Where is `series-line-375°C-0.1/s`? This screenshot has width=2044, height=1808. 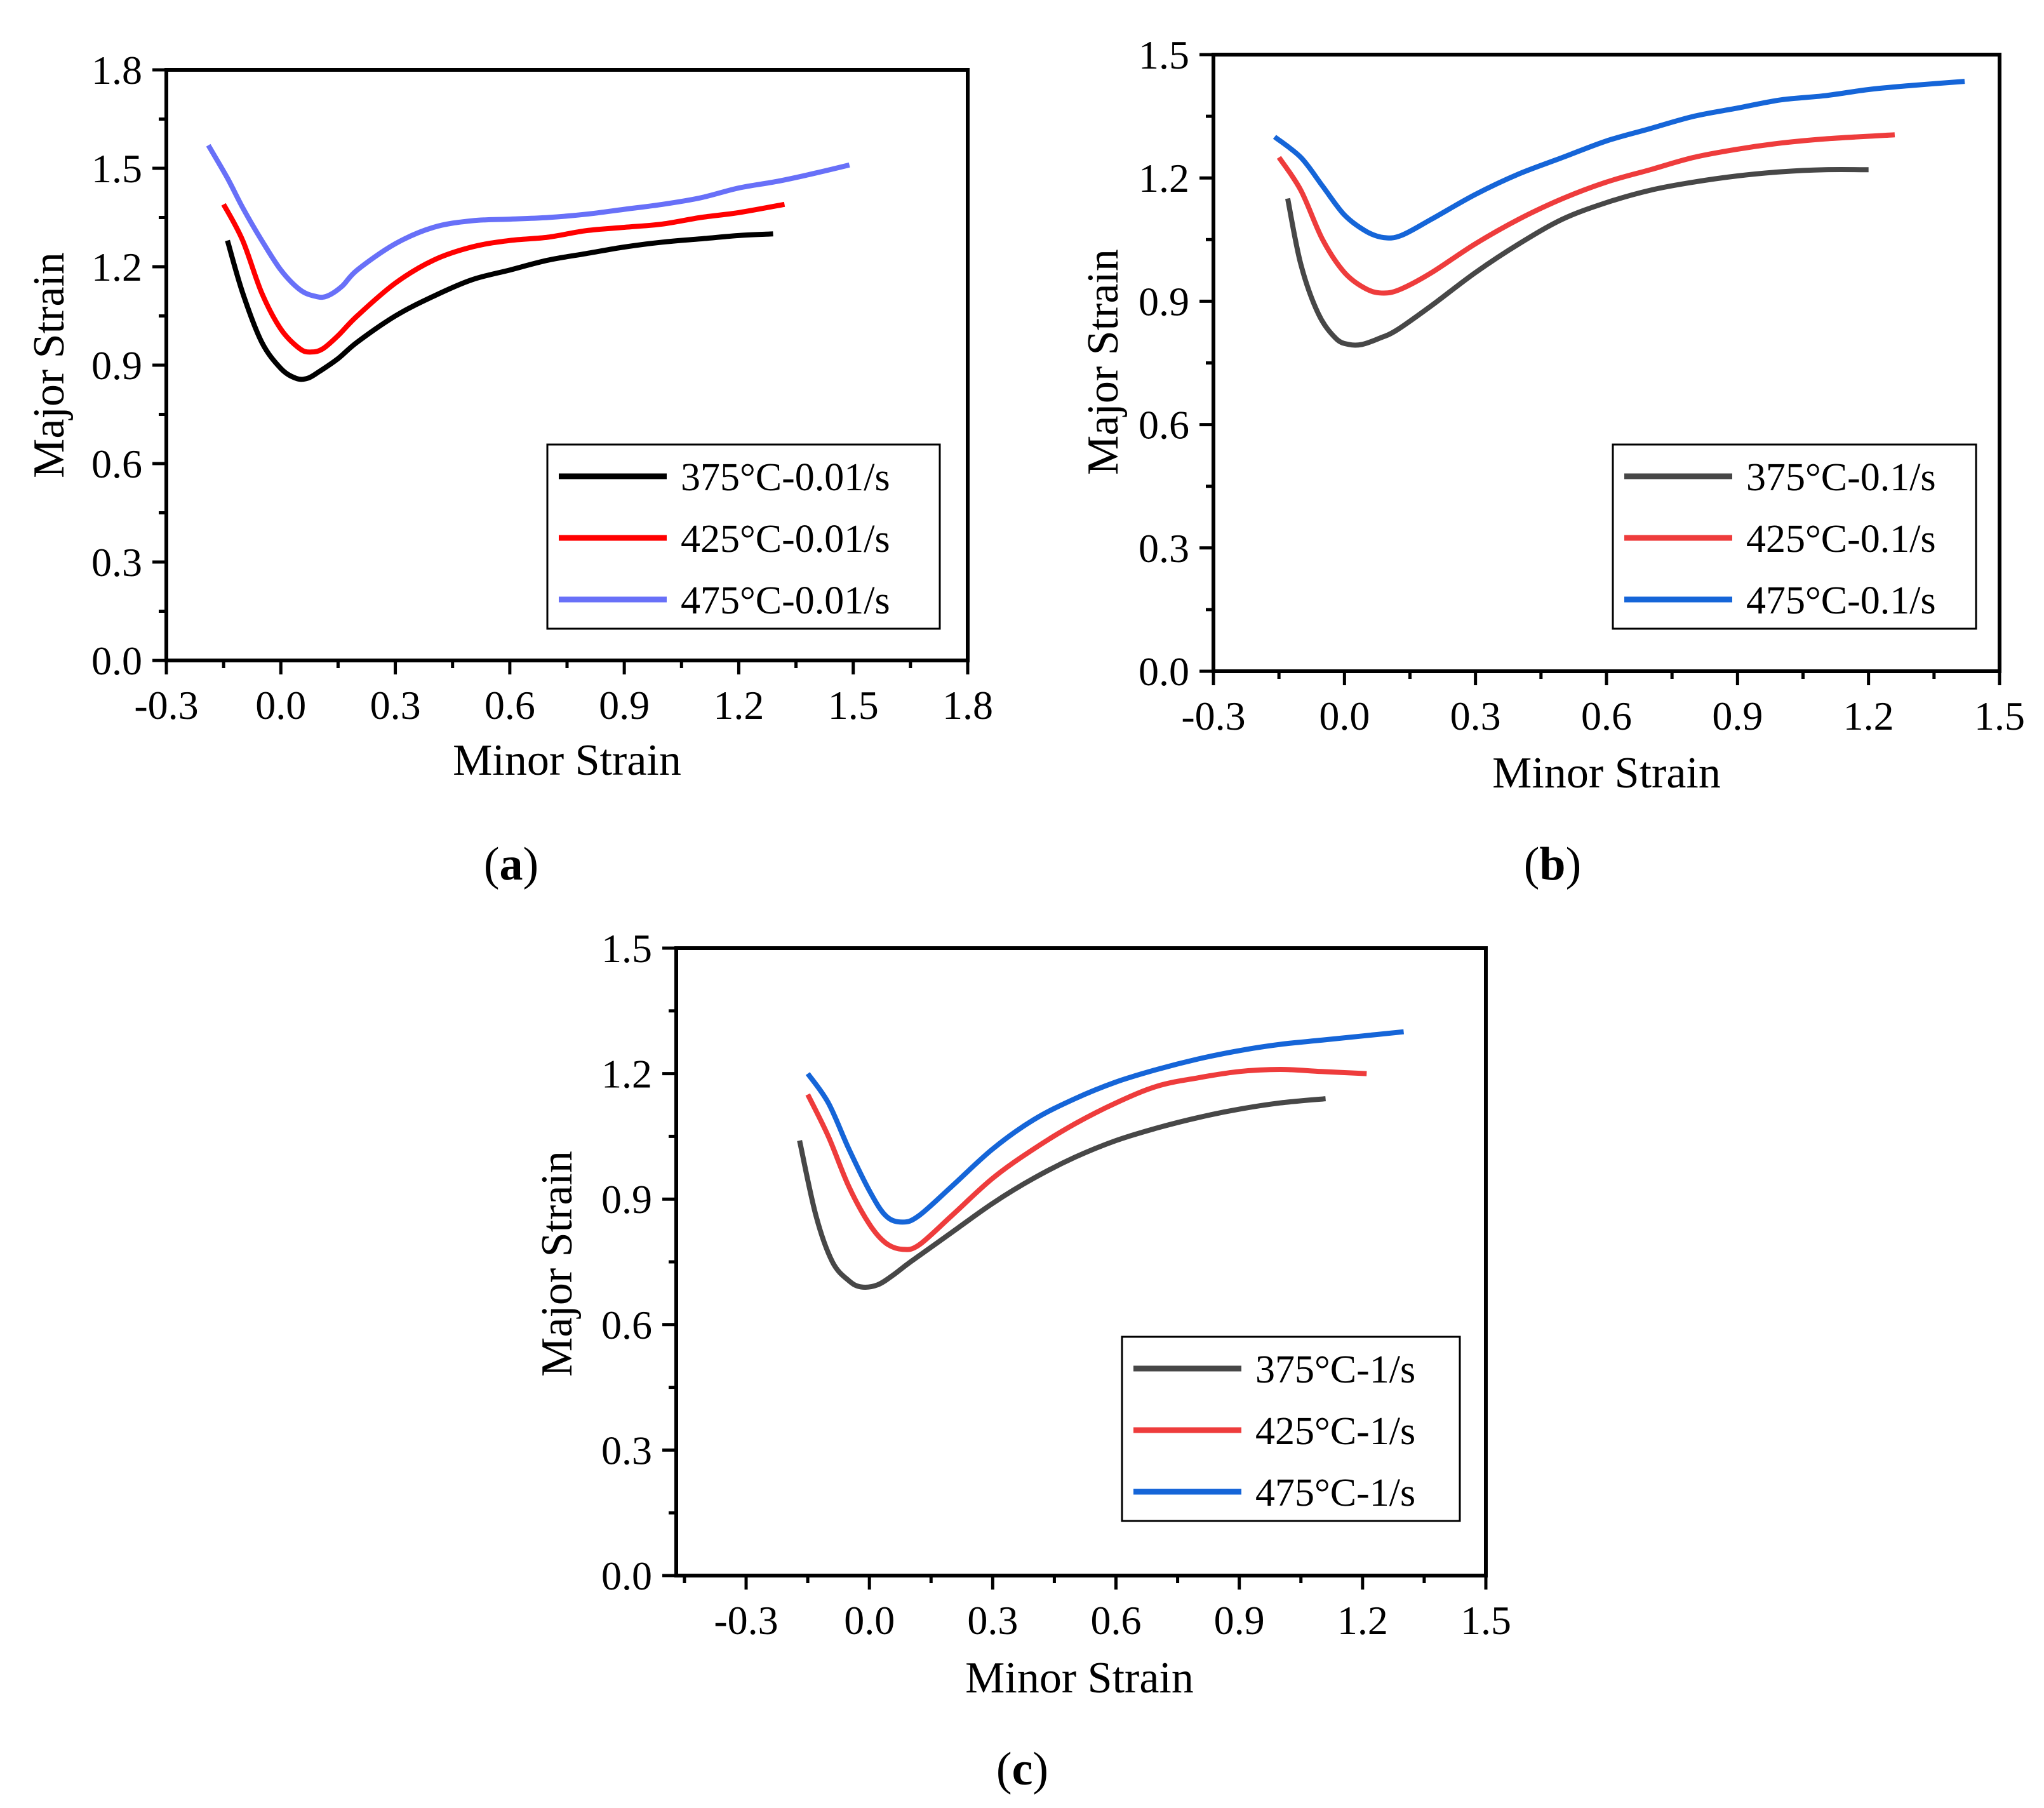 series-line-375°C-0.1/s is located at coordinates (1577, 257).